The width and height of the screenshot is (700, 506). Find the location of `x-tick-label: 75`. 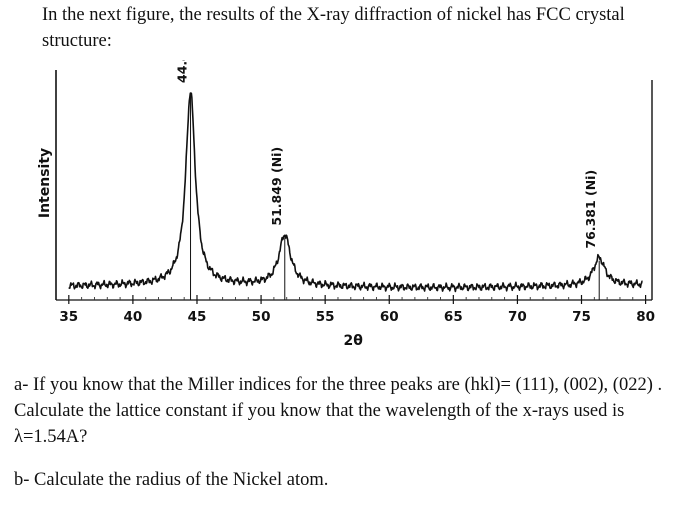

x-tick-label: 75 is located at coordinates (581, 317).